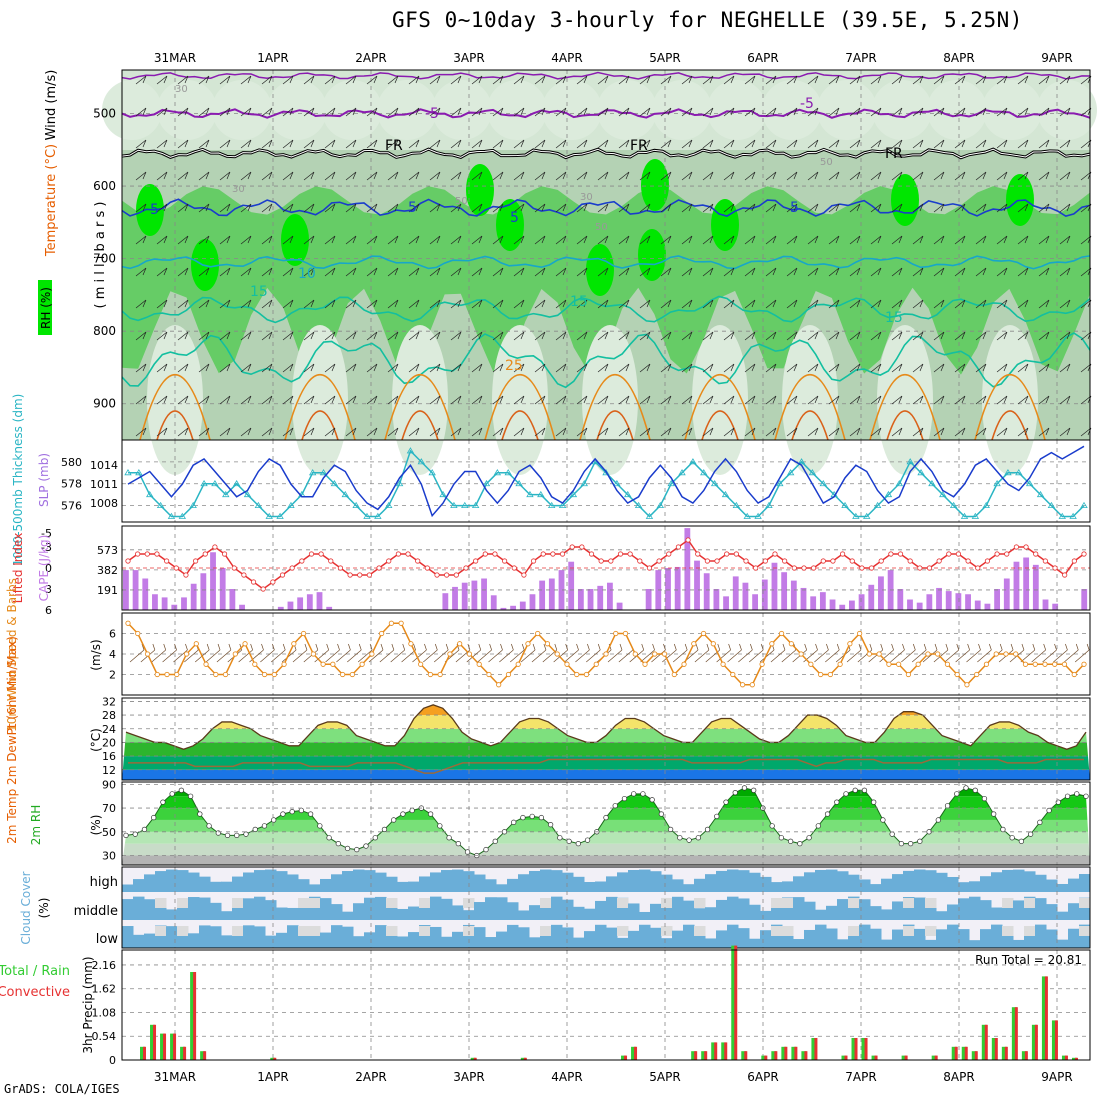 The height and width of the screenshot is (1100, 1100). Describe the element at coordinates (46, 547) in the screenshot. I see `li-tick: -3` at that location.